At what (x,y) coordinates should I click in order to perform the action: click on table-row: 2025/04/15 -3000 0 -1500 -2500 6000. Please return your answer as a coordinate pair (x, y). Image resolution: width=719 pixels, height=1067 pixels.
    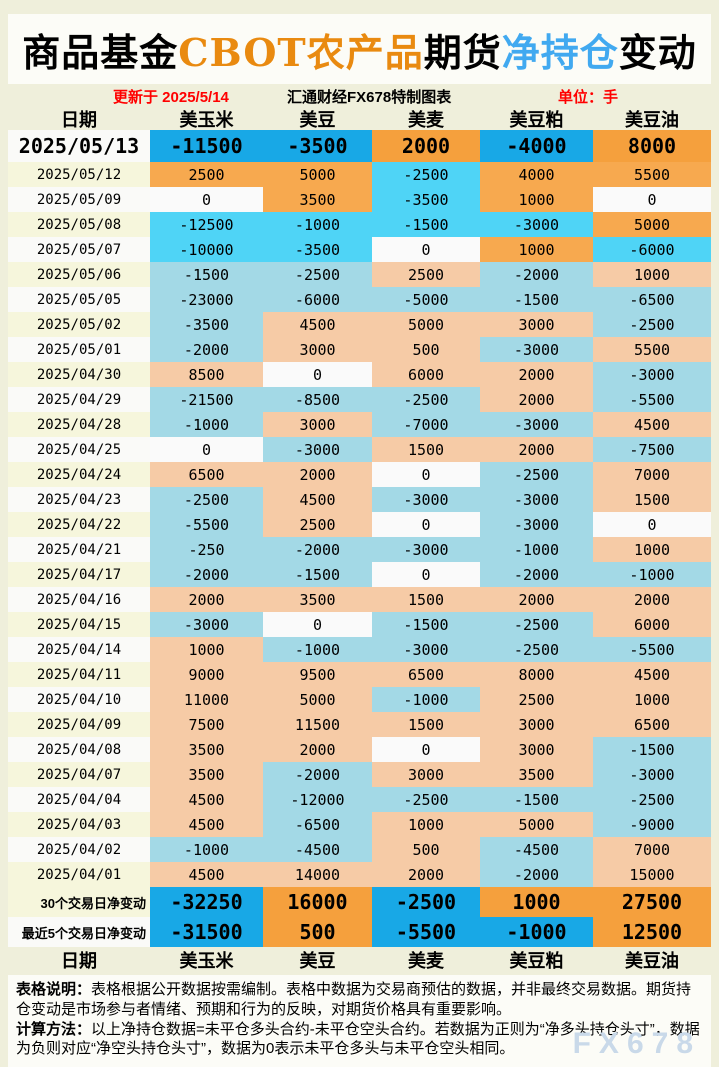
    Looking at the image, I should click on (359, 624).